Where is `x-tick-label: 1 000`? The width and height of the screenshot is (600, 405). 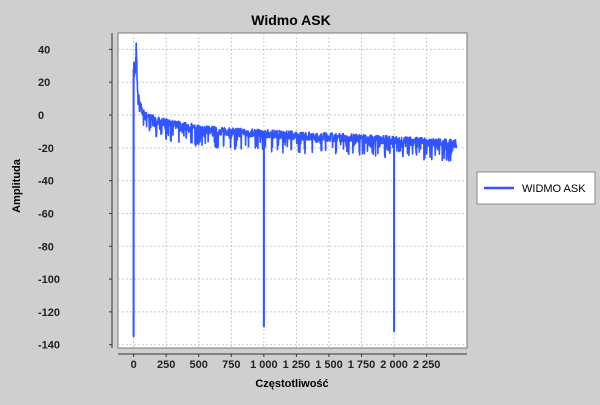 x-tick-label: 1 000 is located at coordinates (264, 365).